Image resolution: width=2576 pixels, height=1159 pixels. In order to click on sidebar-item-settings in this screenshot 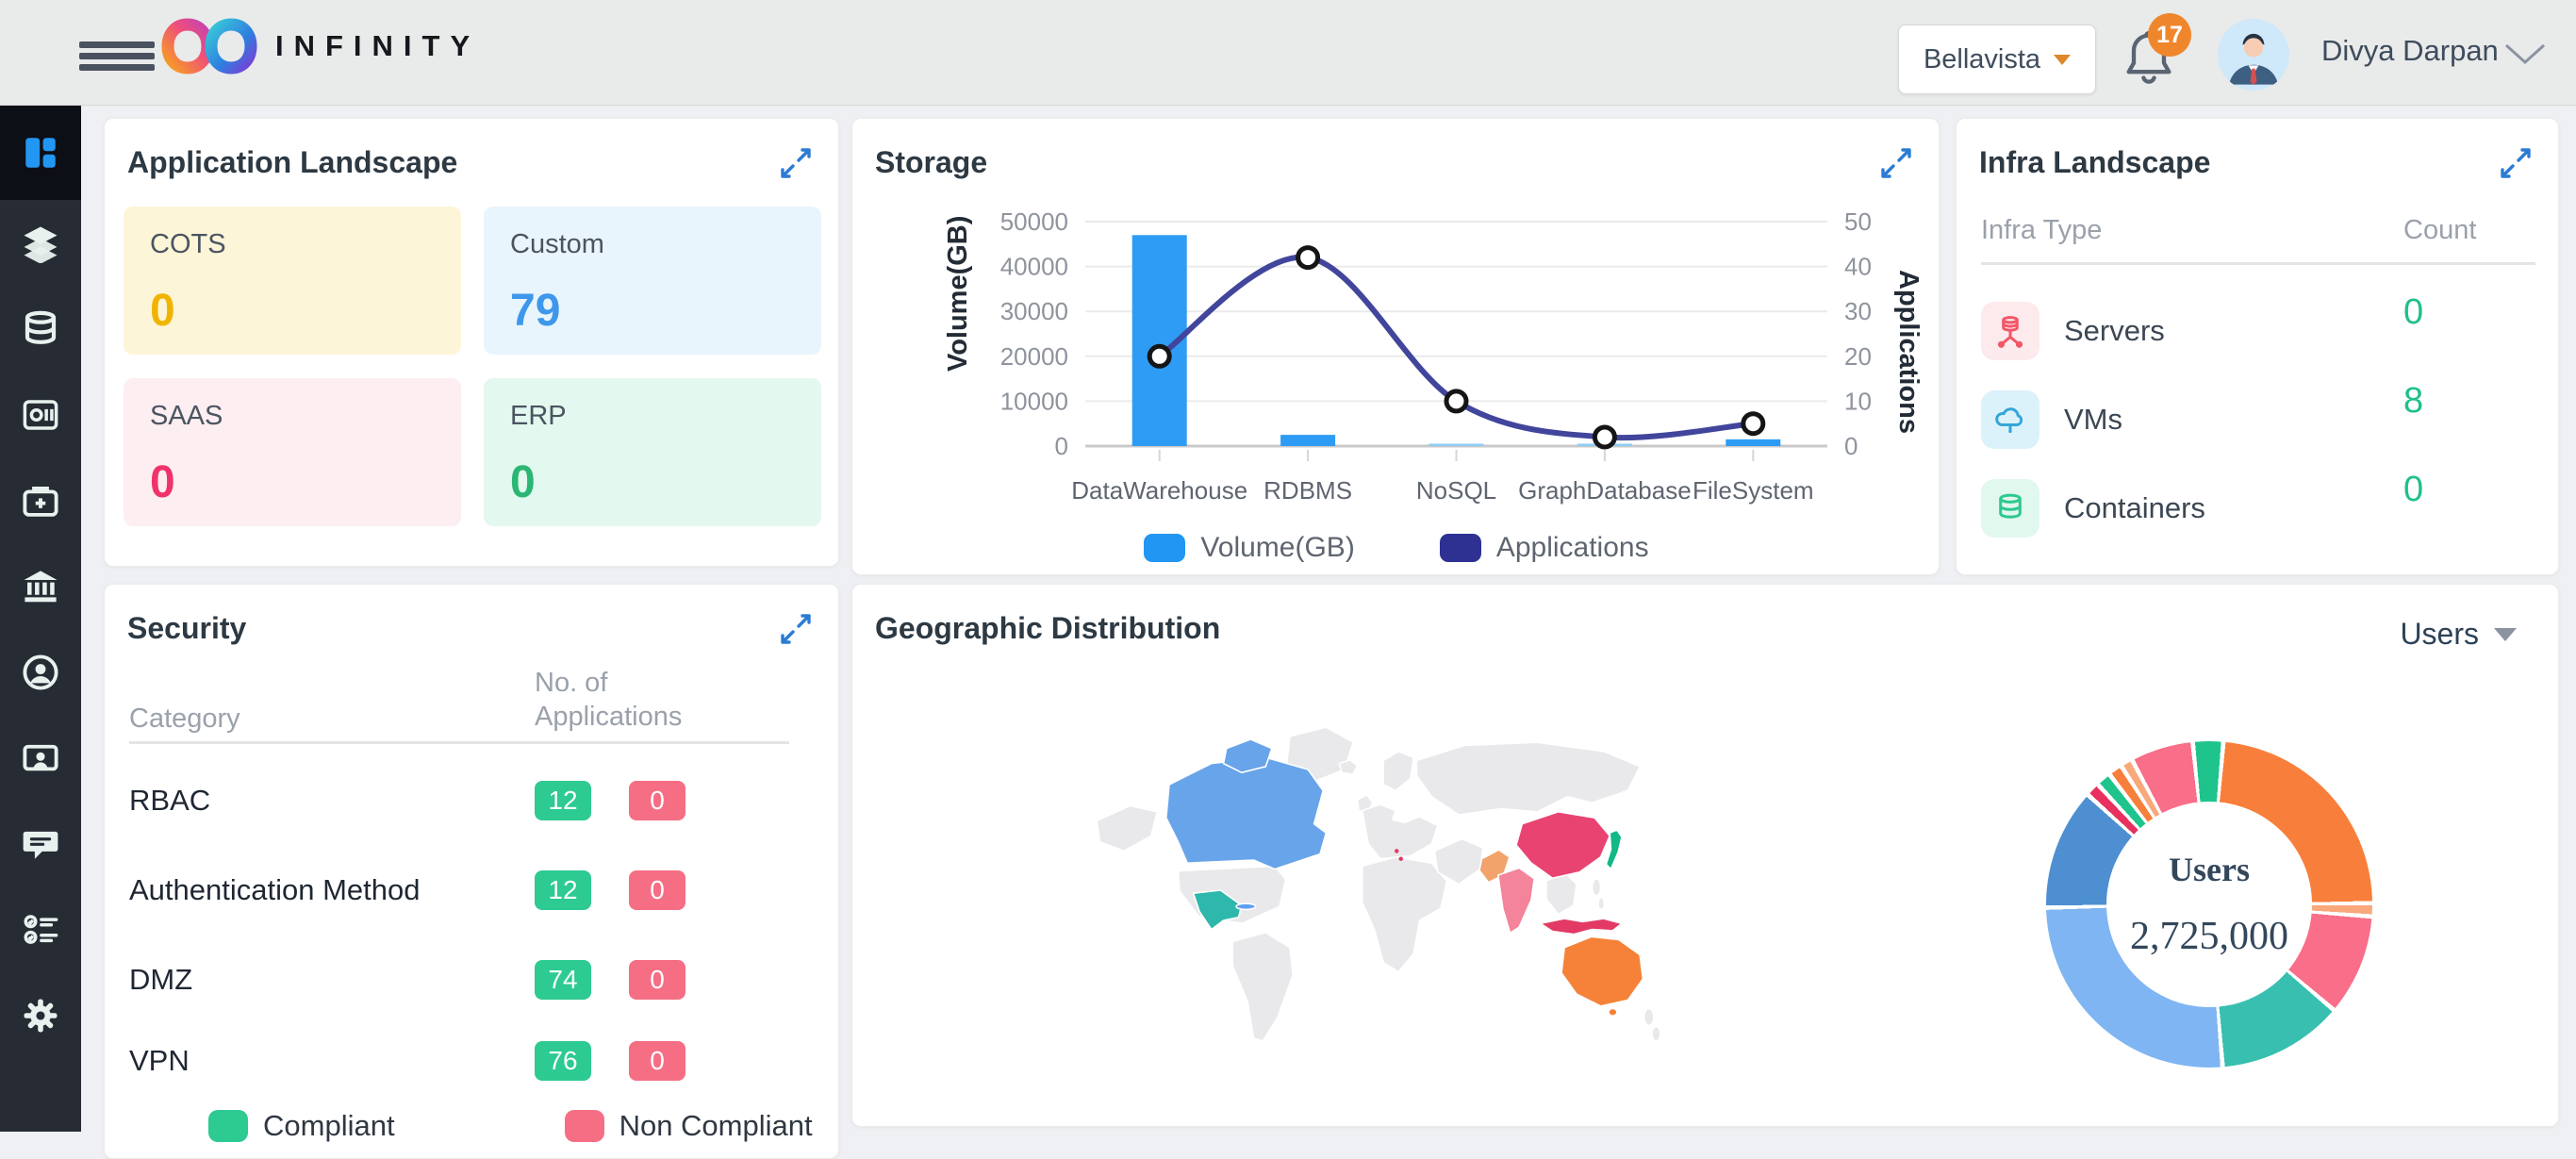, I will do `click(40, 1015)`.